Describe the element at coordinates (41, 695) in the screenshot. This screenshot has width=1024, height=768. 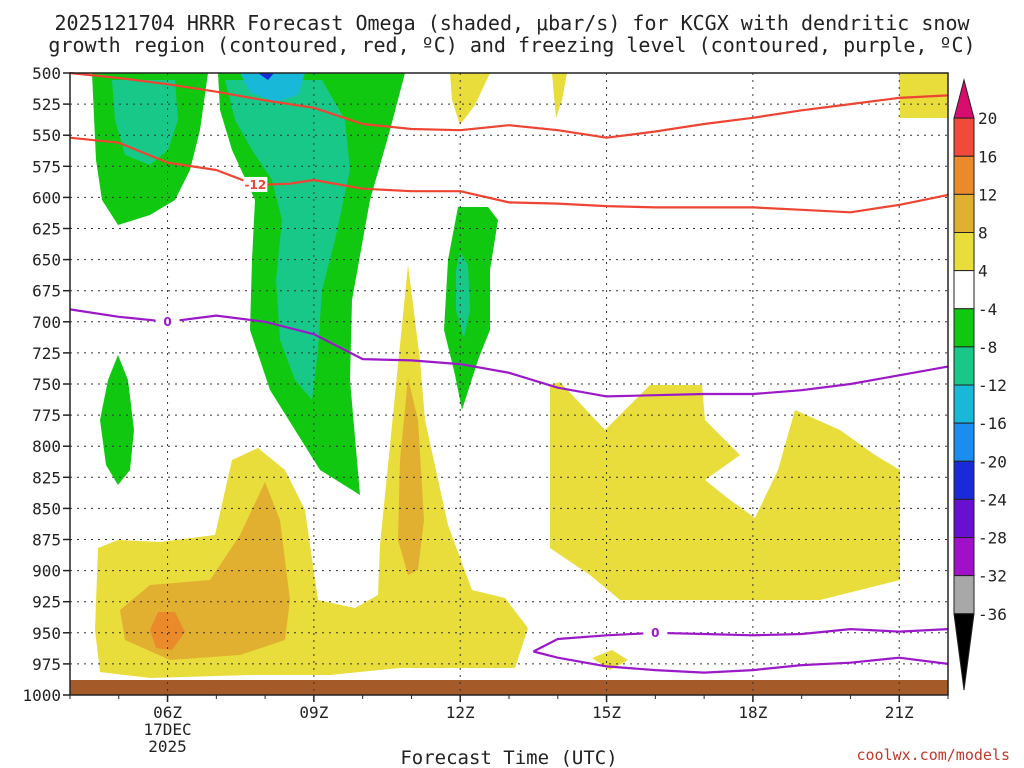
I see `y-tick-label: 1000` at that location.